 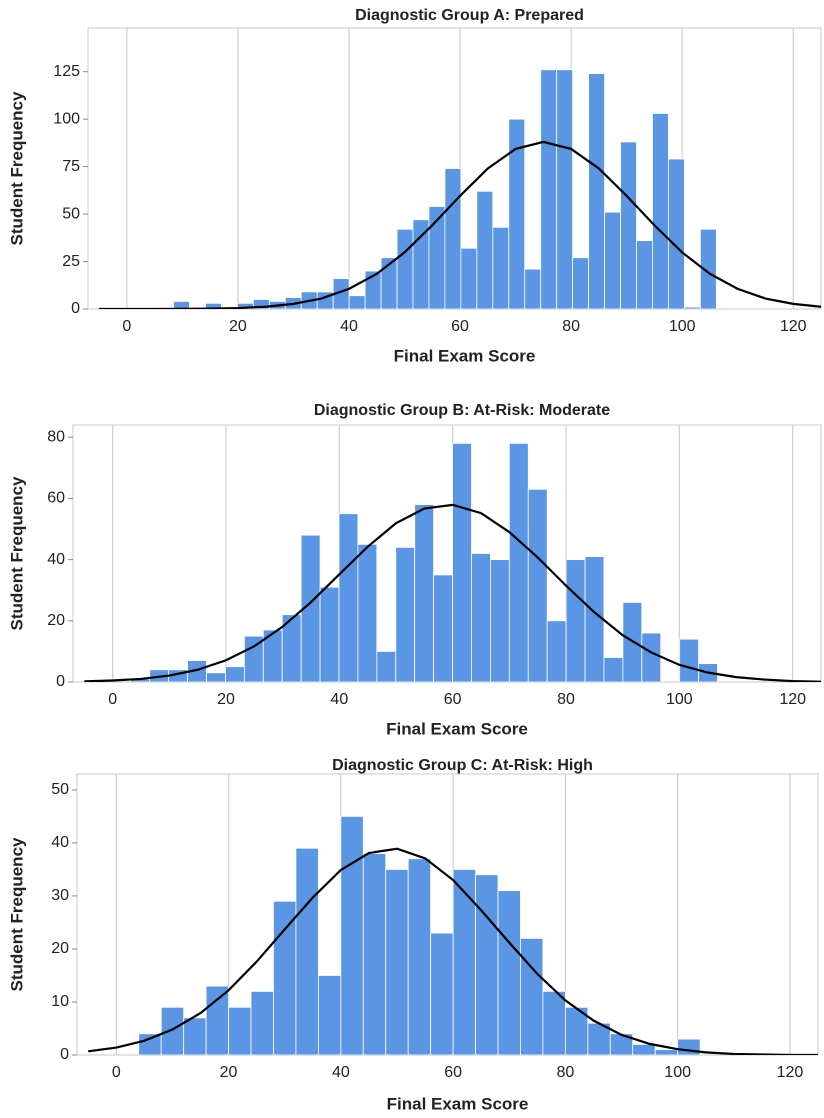 I want to click on y-tick-label: 10, so click(x=60, y=1001).